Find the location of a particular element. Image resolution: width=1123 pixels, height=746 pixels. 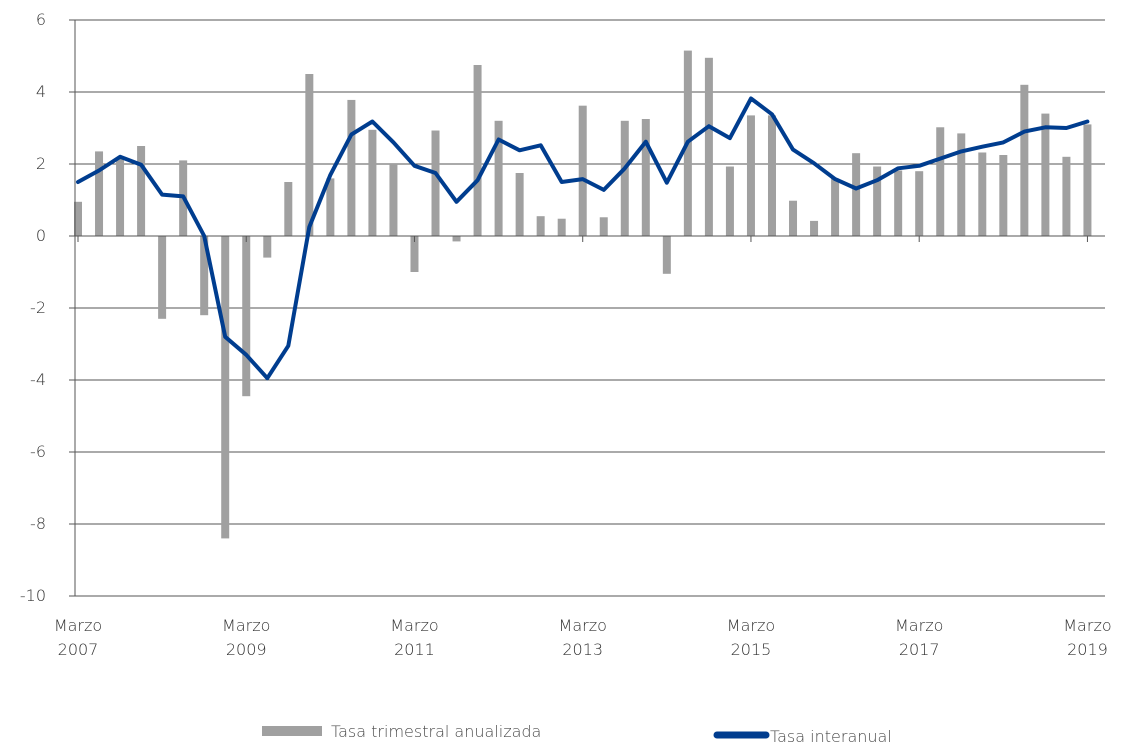

x-tick-year-4: 2015 is located at coordinates (751, 649).